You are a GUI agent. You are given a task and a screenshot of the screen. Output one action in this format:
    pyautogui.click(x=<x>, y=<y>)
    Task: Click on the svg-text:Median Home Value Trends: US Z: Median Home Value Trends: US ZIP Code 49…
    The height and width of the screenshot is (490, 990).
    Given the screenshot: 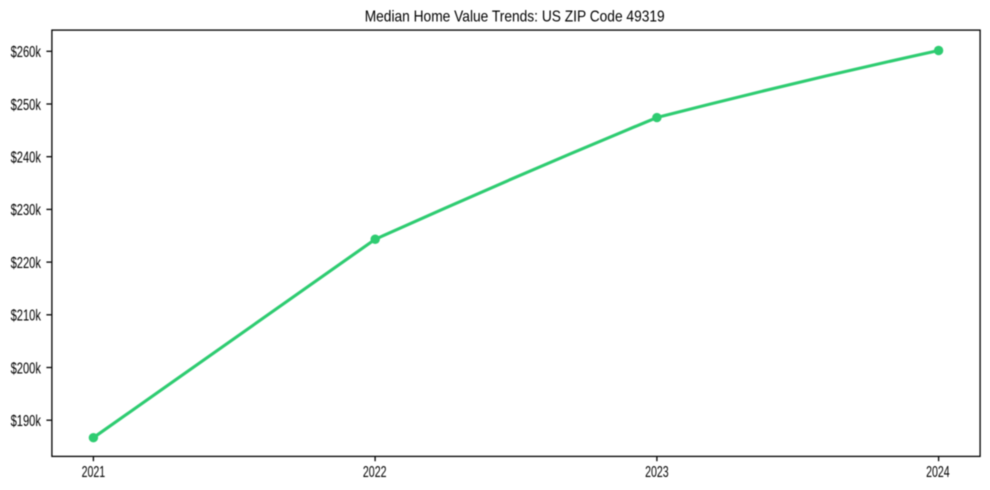 What is the action you would take?
    pyautogui.click(x=515, y=17)
    